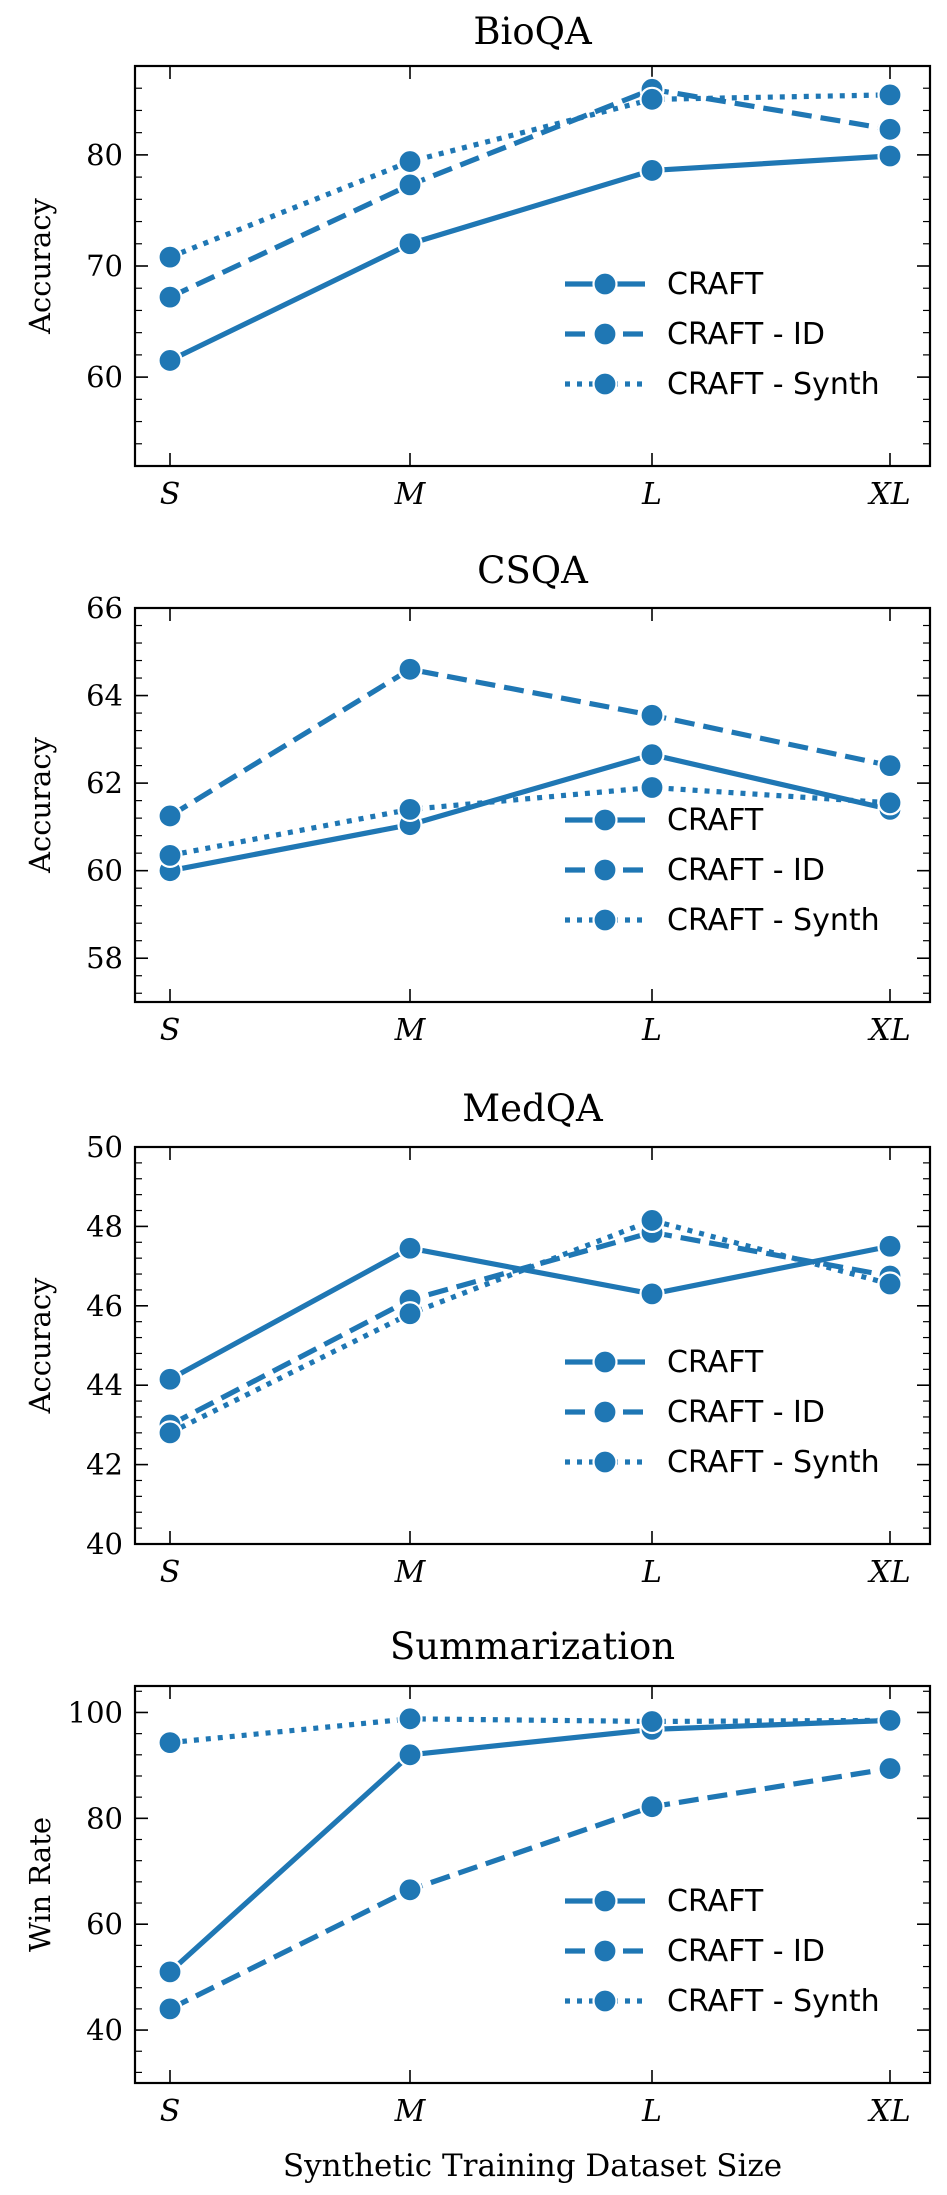 This screenshot has height=2195, width=947. I want to click on y-tick-label: 48, so click(104, 1226).